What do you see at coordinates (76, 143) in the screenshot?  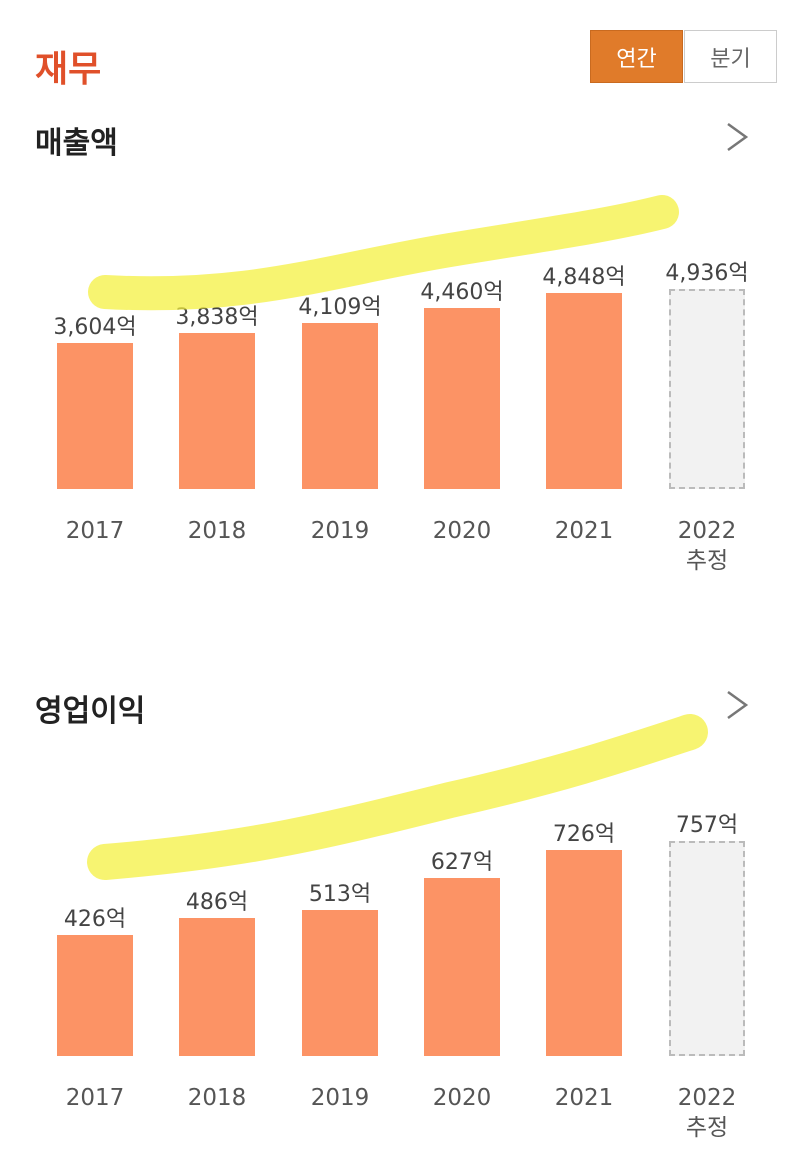 I see `chart-title: 매출액` at bounding box center [76, 143].